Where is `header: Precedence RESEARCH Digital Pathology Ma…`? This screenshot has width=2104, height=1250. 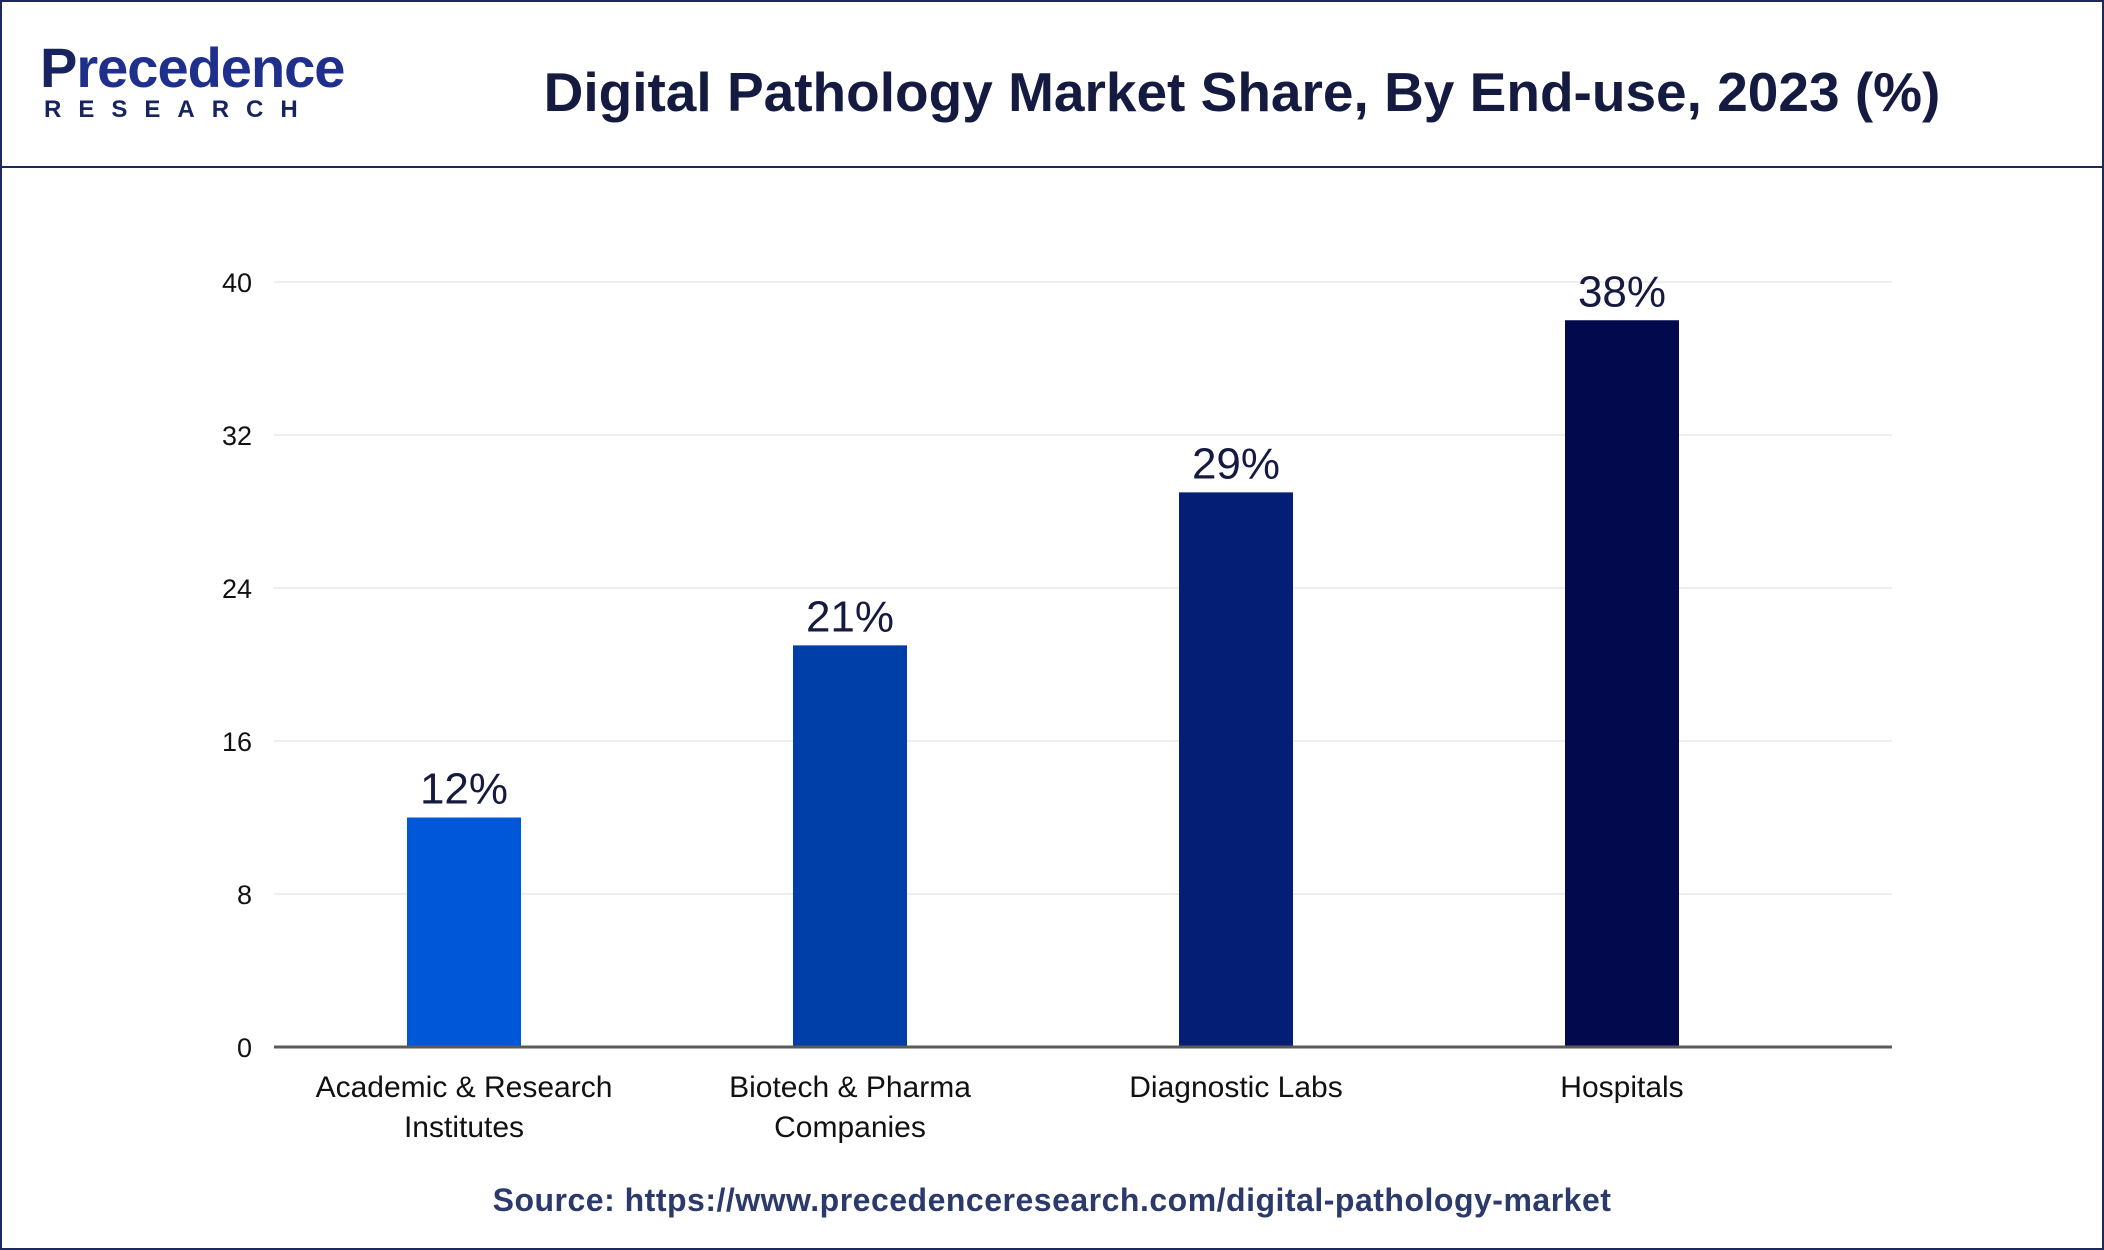 header: Precedence RESEARCH Digital Pathology Ma… is located at coordinates (1052, 85).